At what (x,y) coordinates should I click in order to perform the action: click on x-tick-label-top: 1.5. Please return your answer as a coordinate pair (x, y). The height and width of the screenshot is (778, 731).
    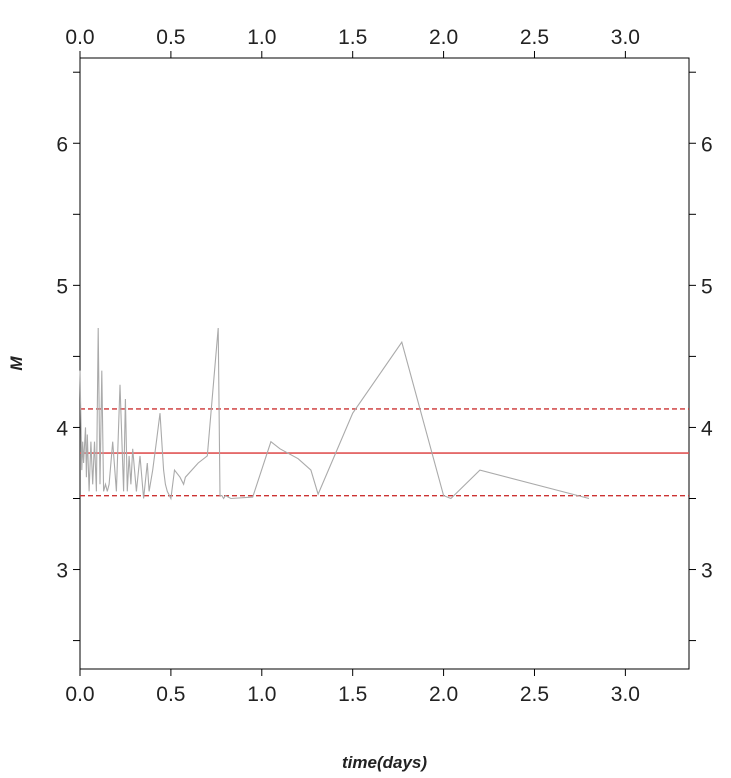
    Looking at the image, I should click on (352, 37).